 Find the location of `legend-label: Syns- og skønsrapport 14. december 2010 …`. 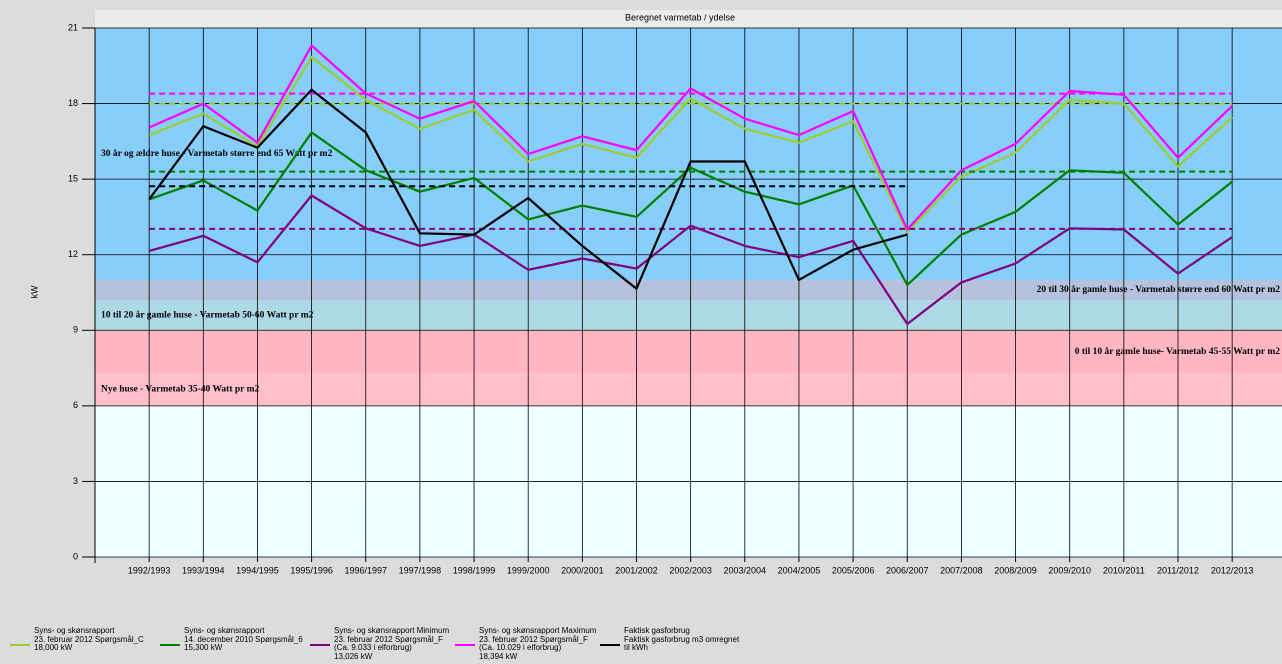

legend-label: Syns- og skønsrapport 14. december 2010 … is located at coordinates (243, 635).